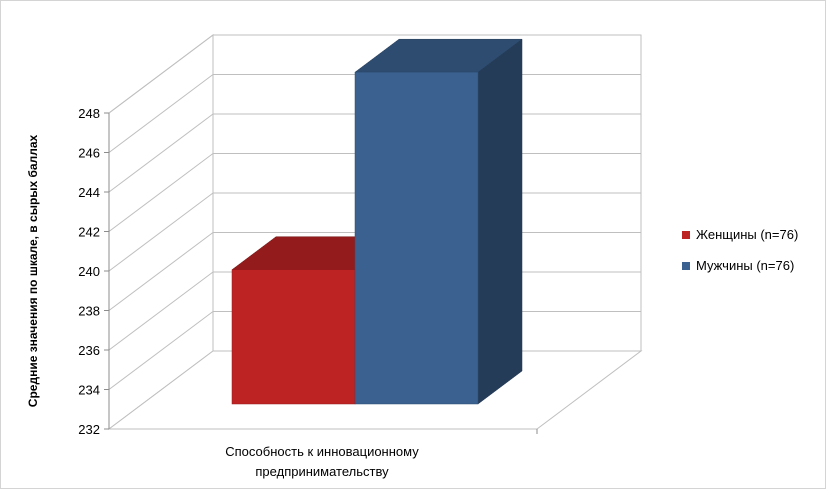  What do you see at coordinates (747, 234) in the screenshot?
I see `legend-label: Женщины (n=76)` at bounding box center [747, 234].